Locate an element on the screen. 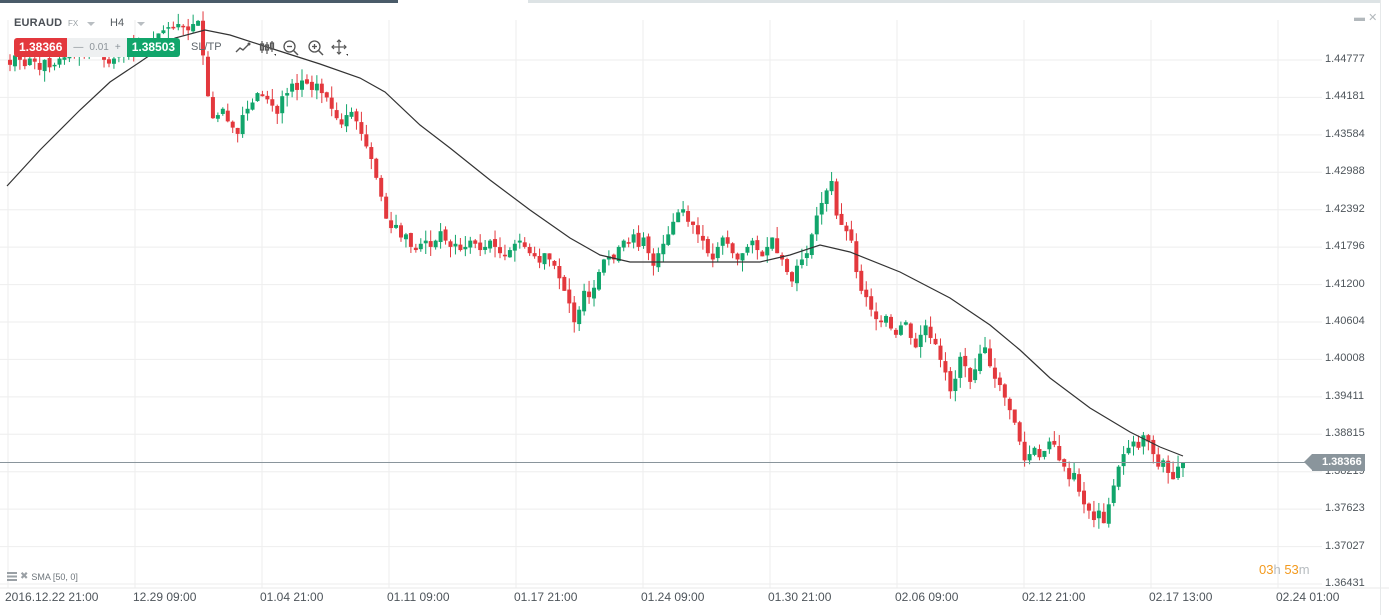 The image size is (1389, 615). y-tick-label: 1.43584 is located at coordinates (1345, 133).